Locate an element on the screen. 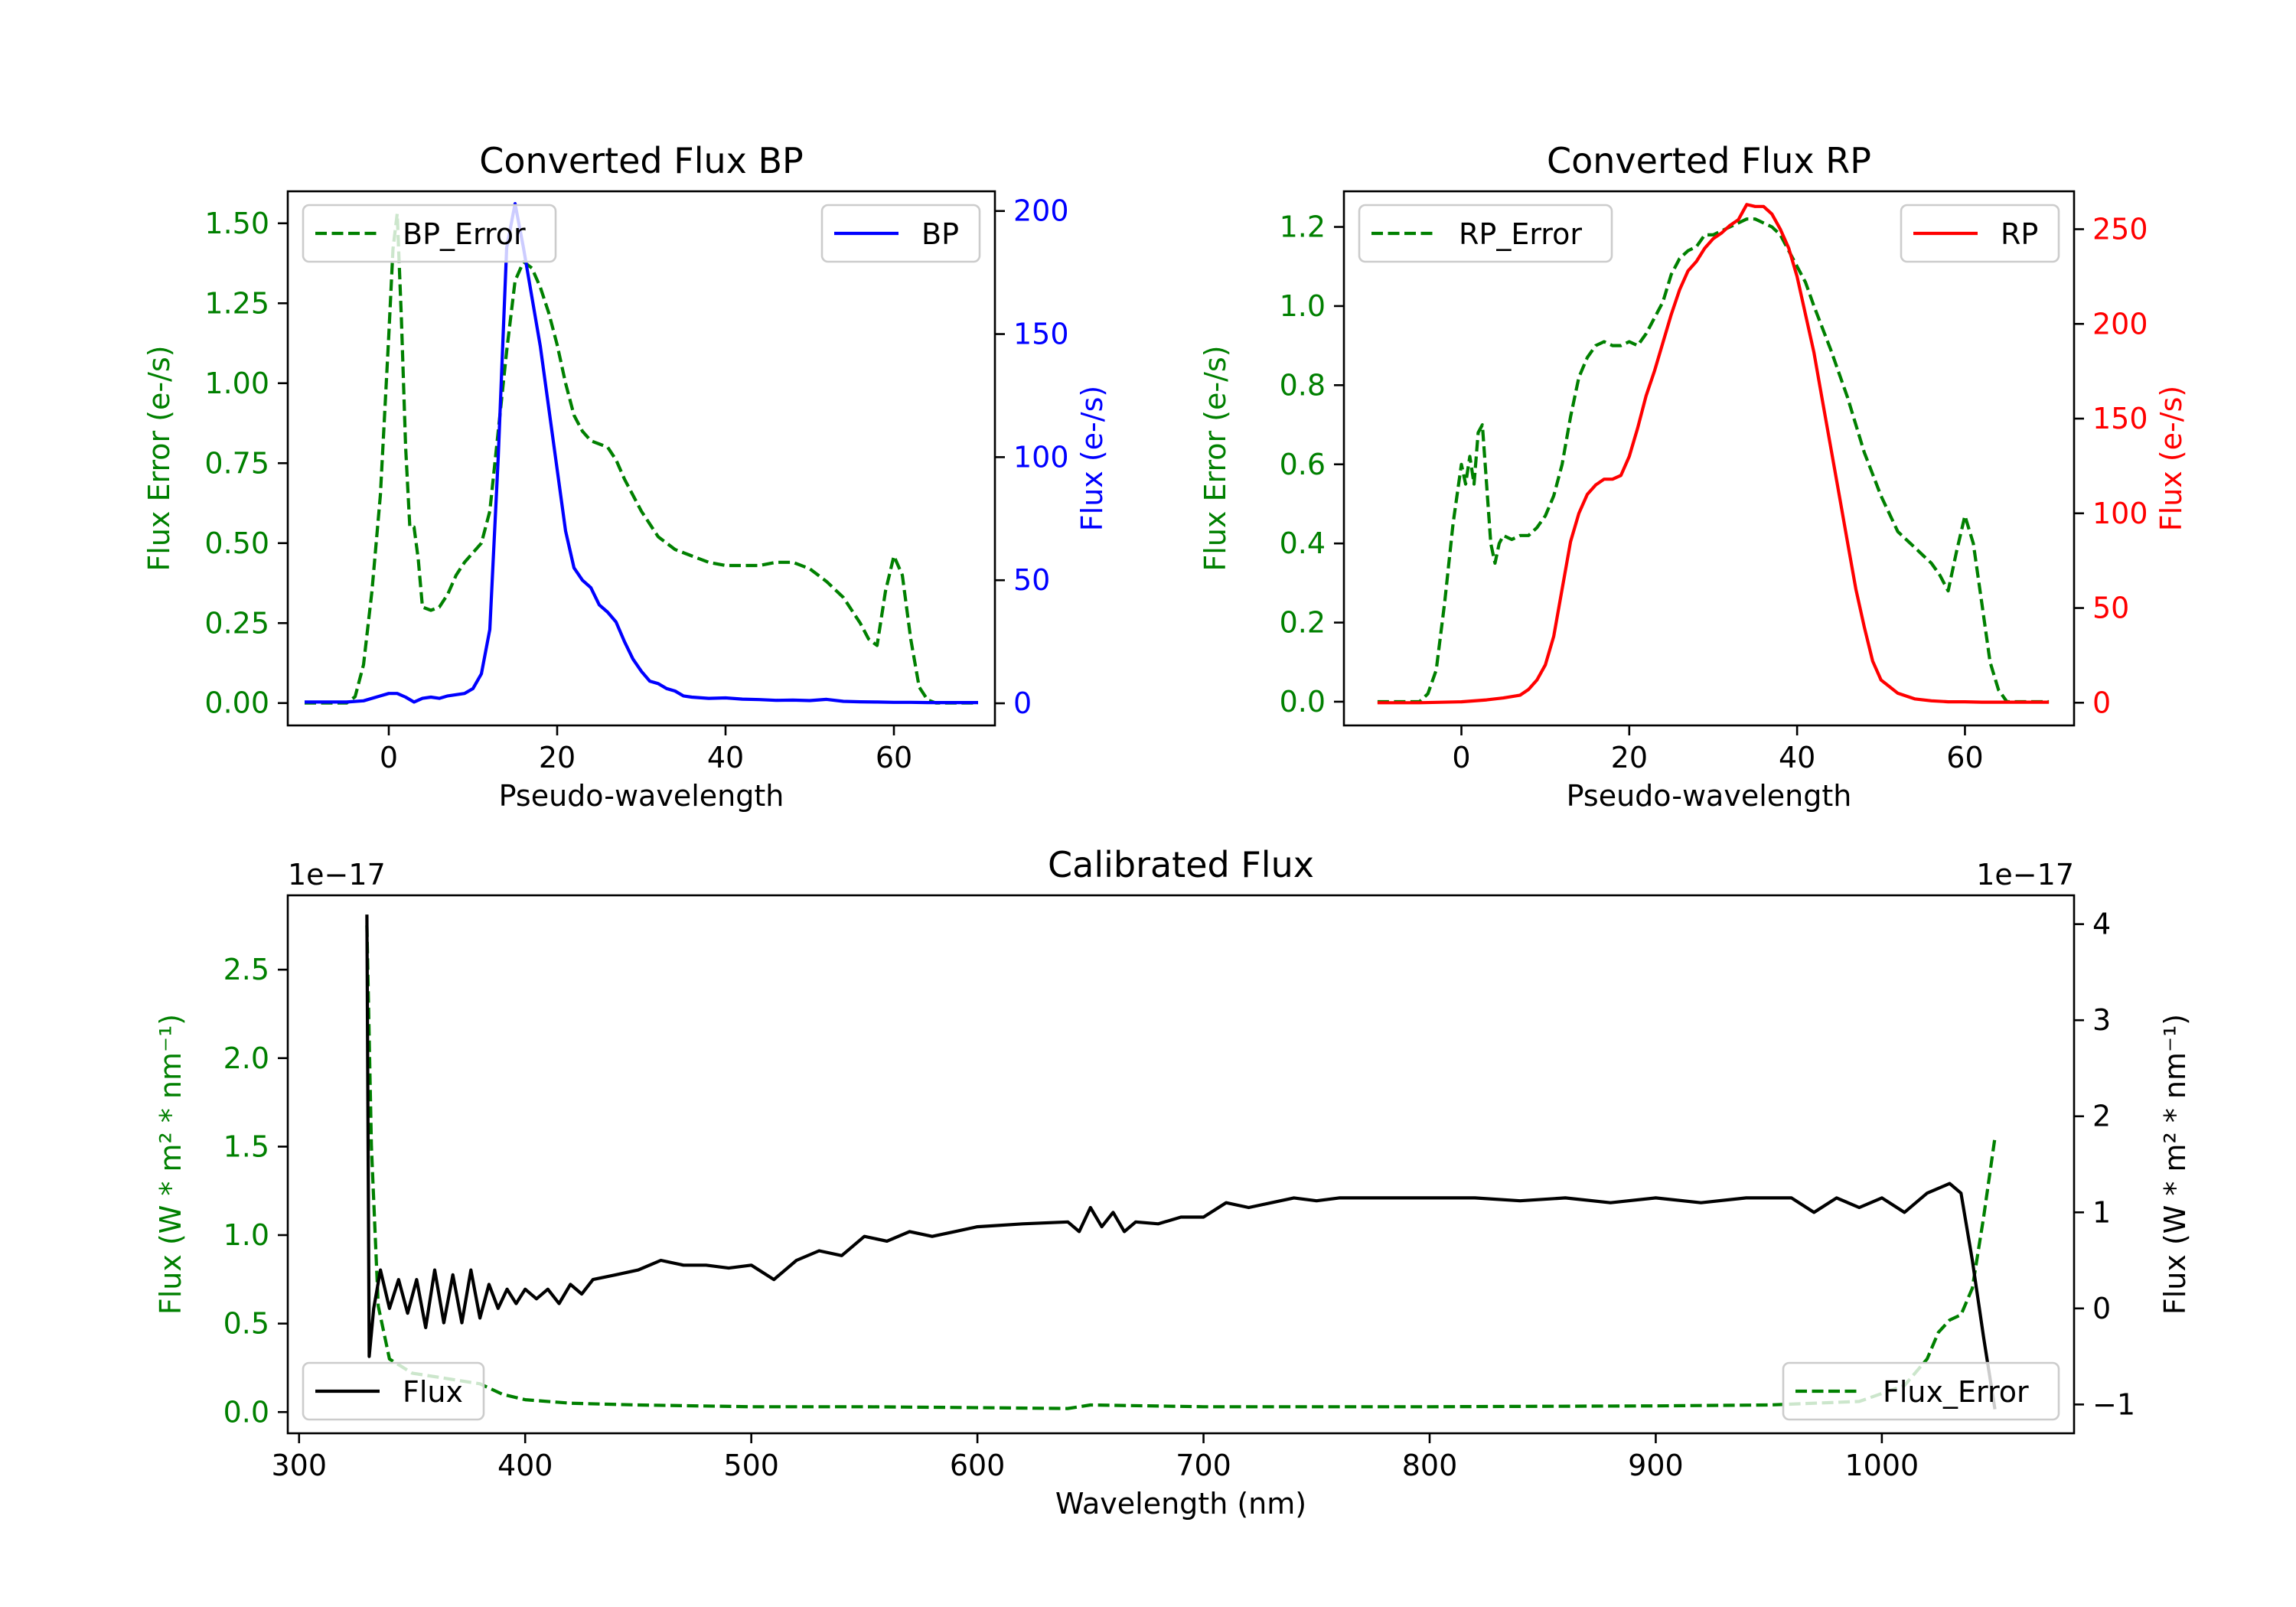 This screenshot has width=2296, height=1607. legend-label: BP_Error is located at coordinates (464, 234).